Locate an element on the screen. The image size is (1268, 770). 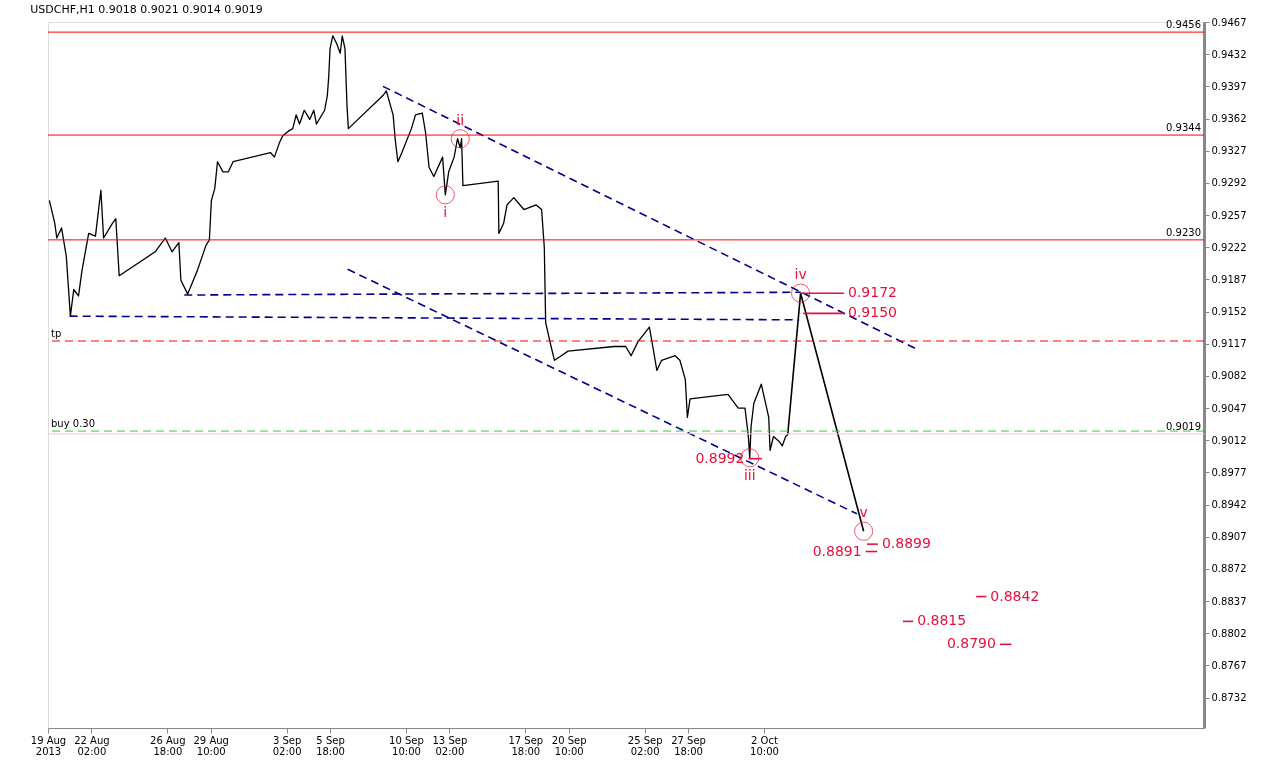
ref-line-label: 0.9456 is located at coordinates (1183, 25).